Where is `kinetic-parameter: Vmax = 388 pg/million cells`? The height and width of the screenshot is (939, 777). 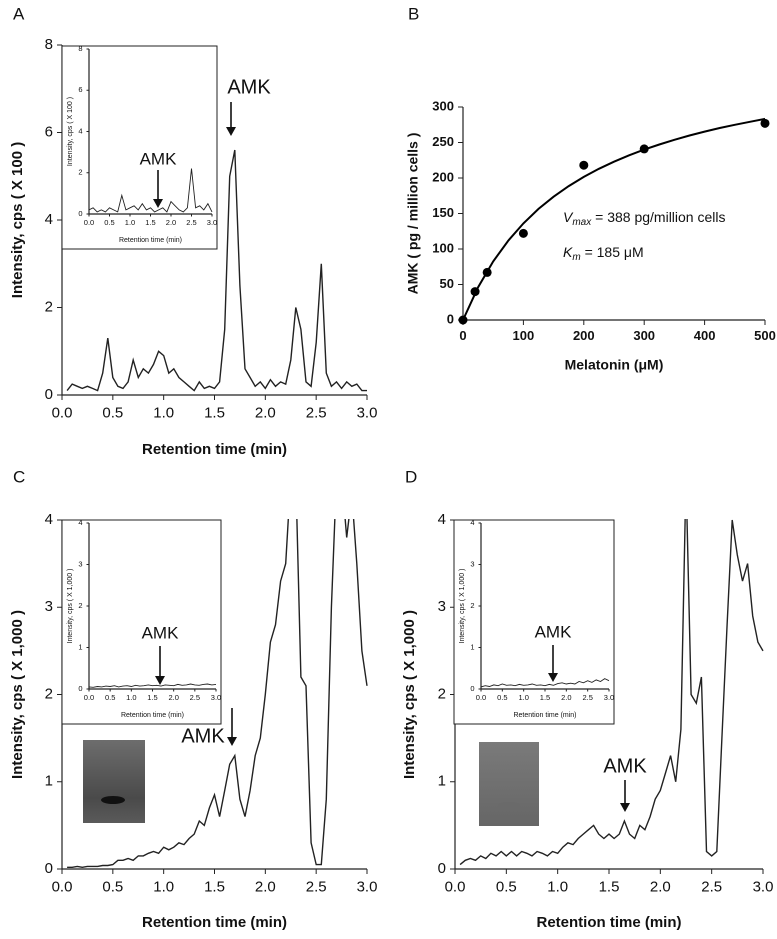 kinetic-parameter: Vmax = 388 pg/million cells is located at coordinates (644, 218).